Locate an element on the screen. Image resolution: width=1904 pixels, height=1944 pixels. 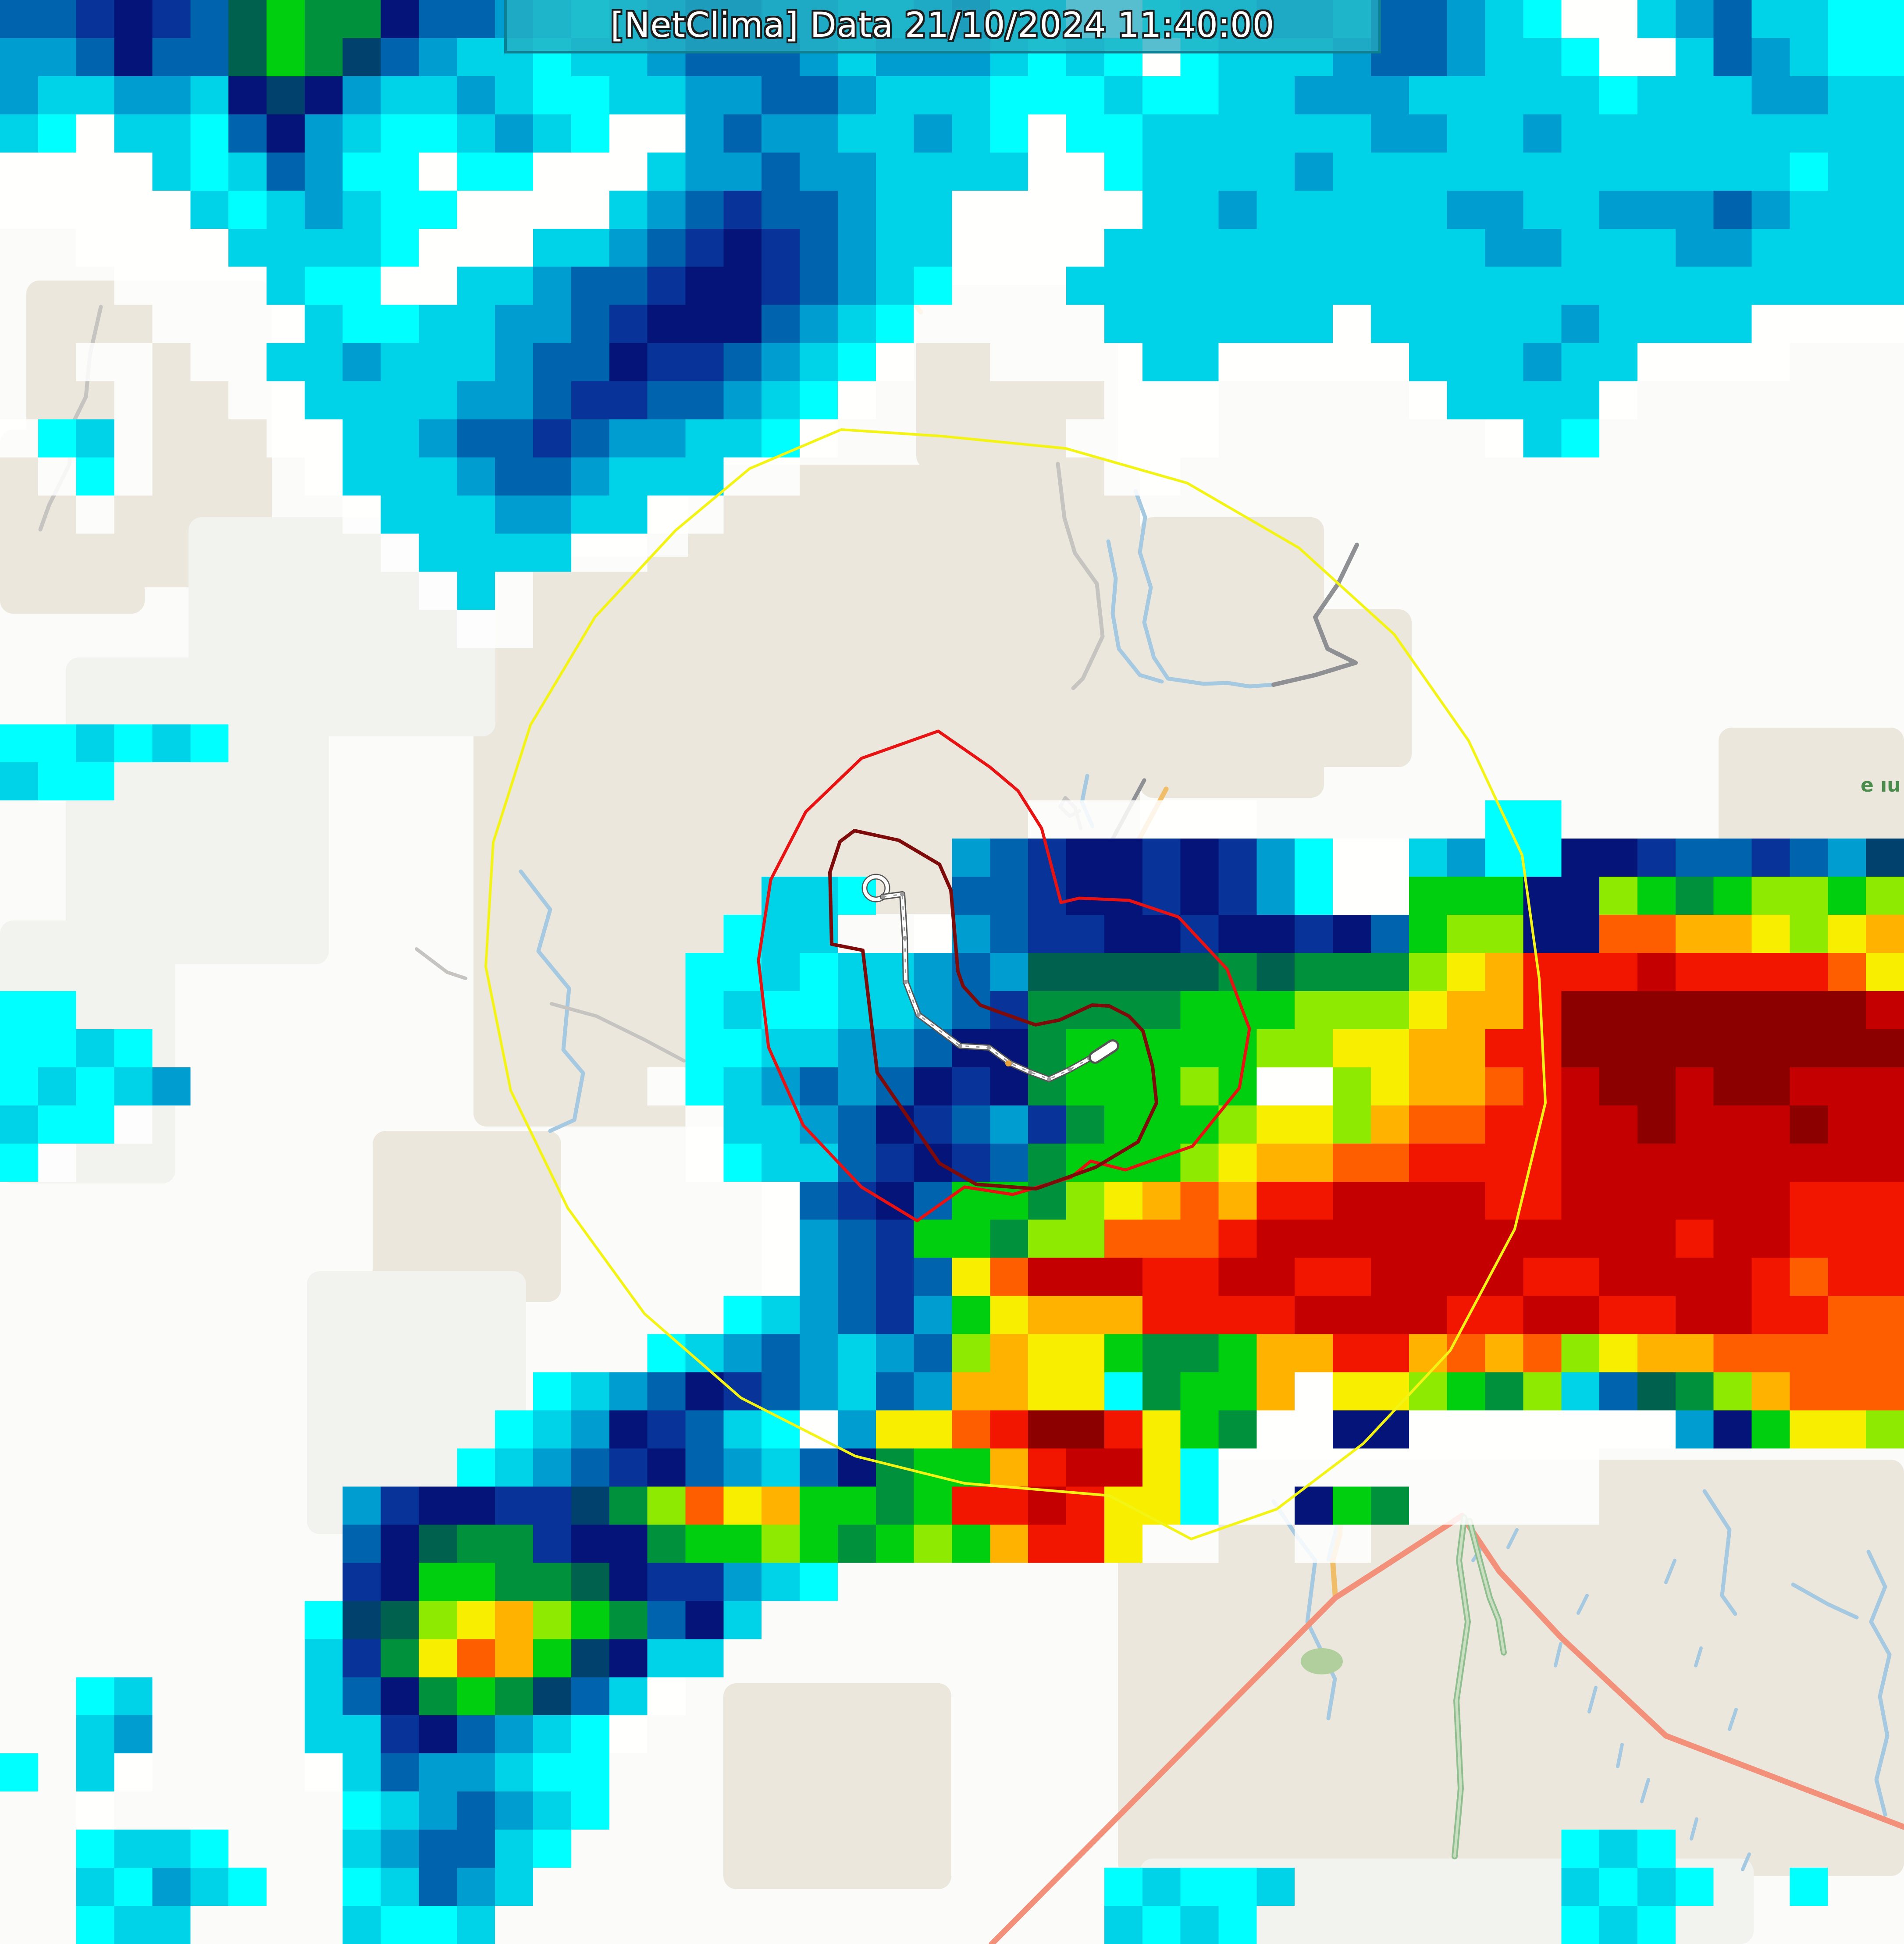
storm-contour-inner is located at coordinates (993, 1010).